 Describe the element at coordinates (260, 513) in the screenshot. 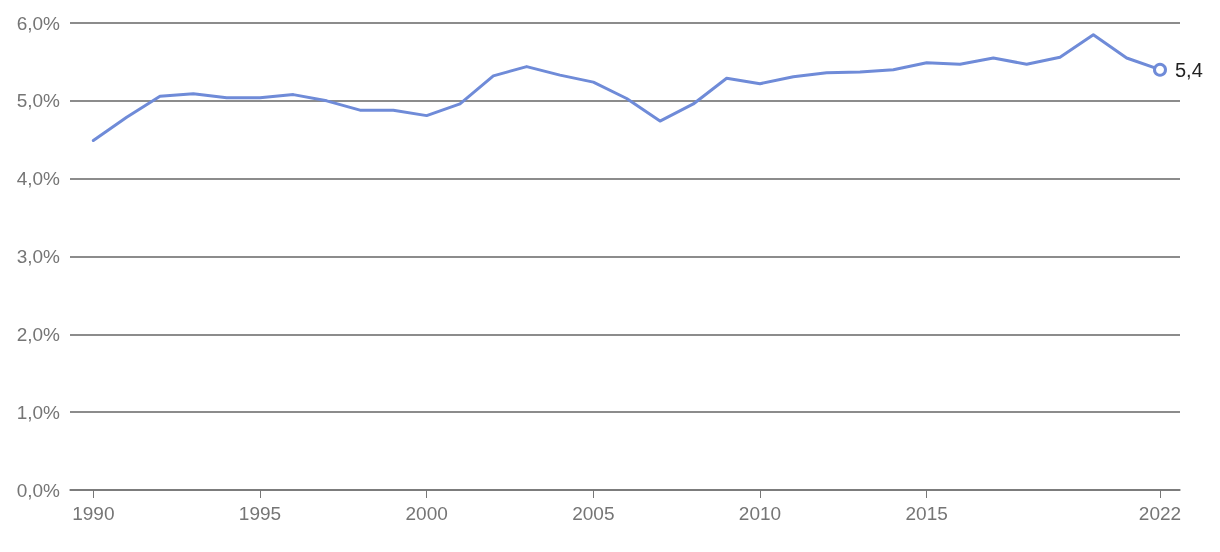

I see `x-tick-label: 1995` at that location.